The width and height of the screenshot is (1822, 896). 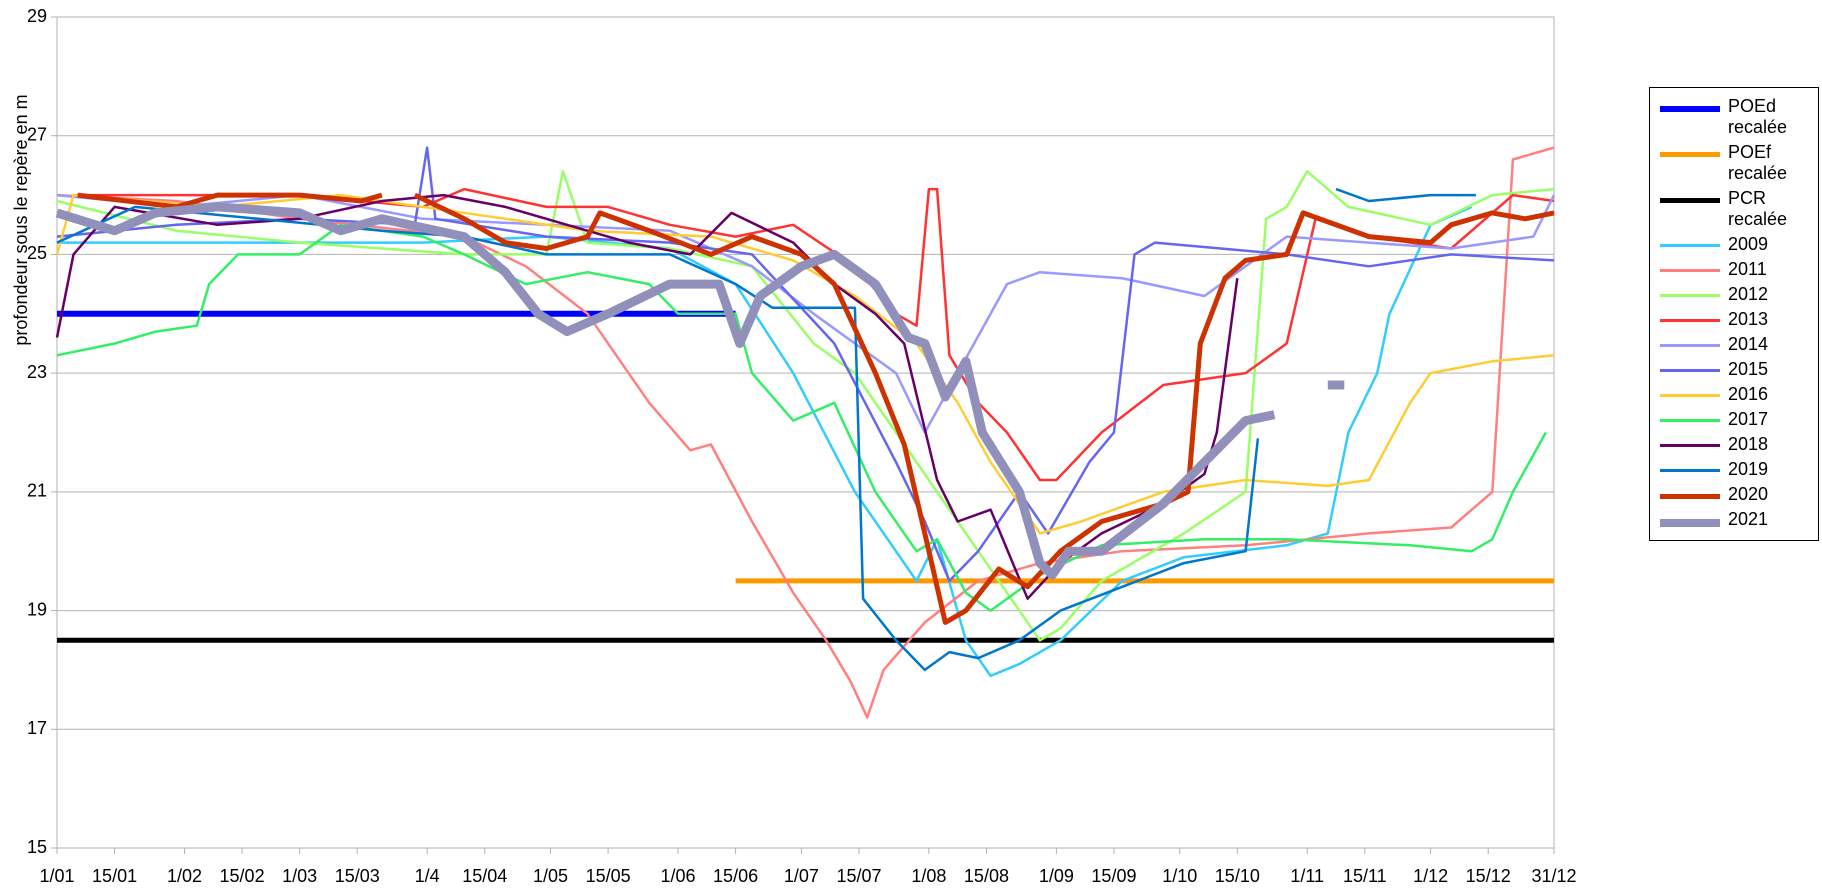 I want to click on legend-entry: 2016, so click(x=1734, y=394).